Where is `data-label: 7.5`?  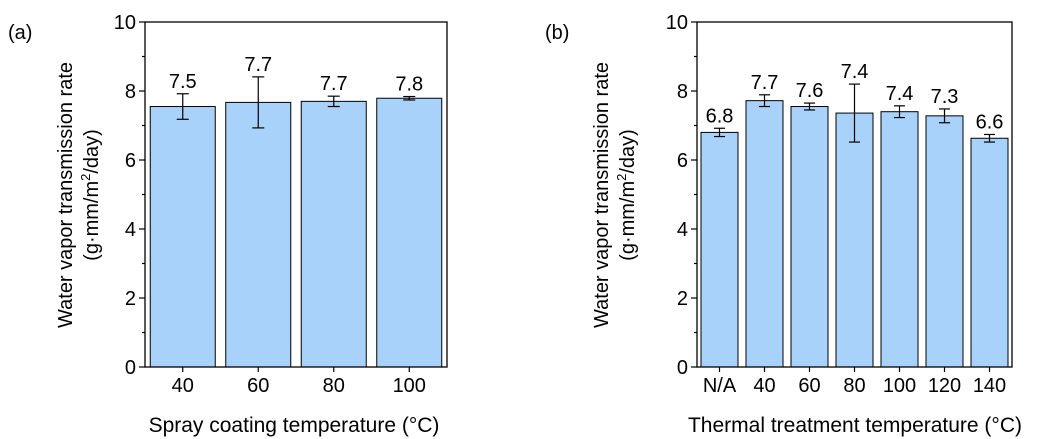 data-label: 7.5 is located at coordinates (183, 82).